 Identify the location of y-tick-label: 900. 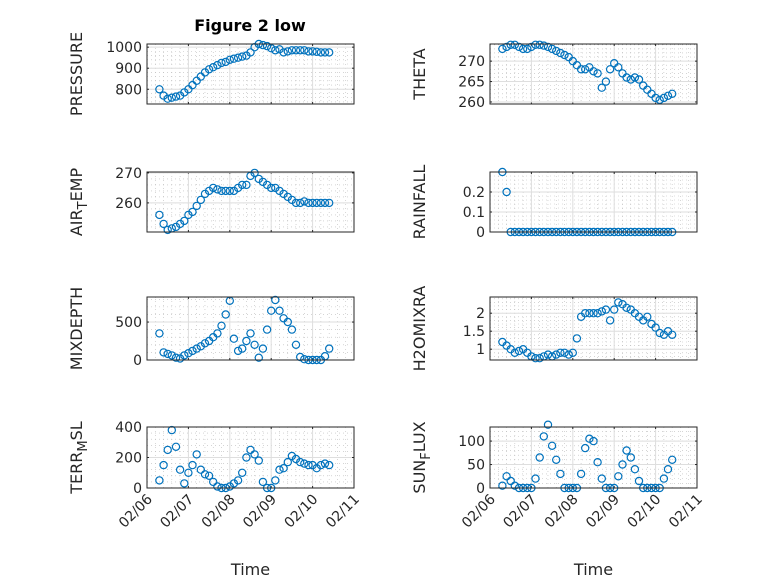
(128, 69).